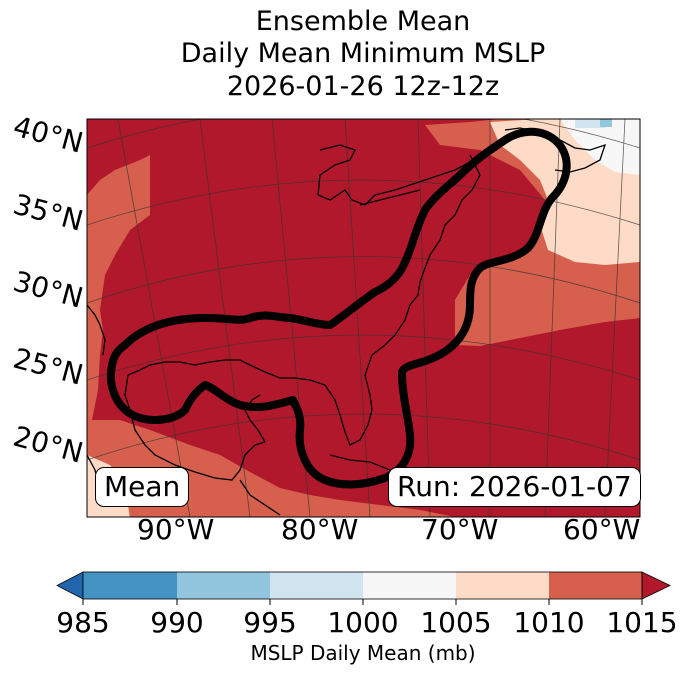 Image resolution: width=688 pixels, height=674 pixels. What do you see at coordinates (177, 622) in the screenshot?
I see `colorbar-tick-990: 990` at bounding box center [177, 622].